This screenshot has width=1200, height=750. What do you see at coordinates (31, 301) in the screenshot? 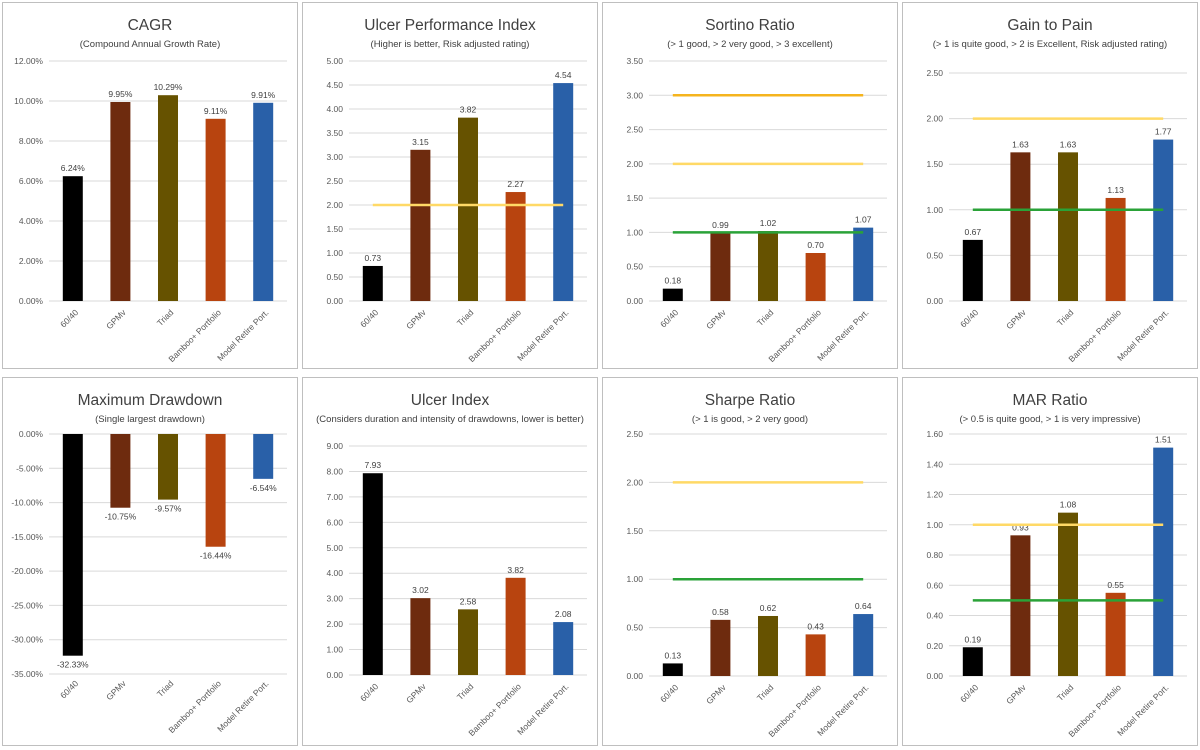
I see `y-tick-label: 0.00%` at bounding box center [31, 301].